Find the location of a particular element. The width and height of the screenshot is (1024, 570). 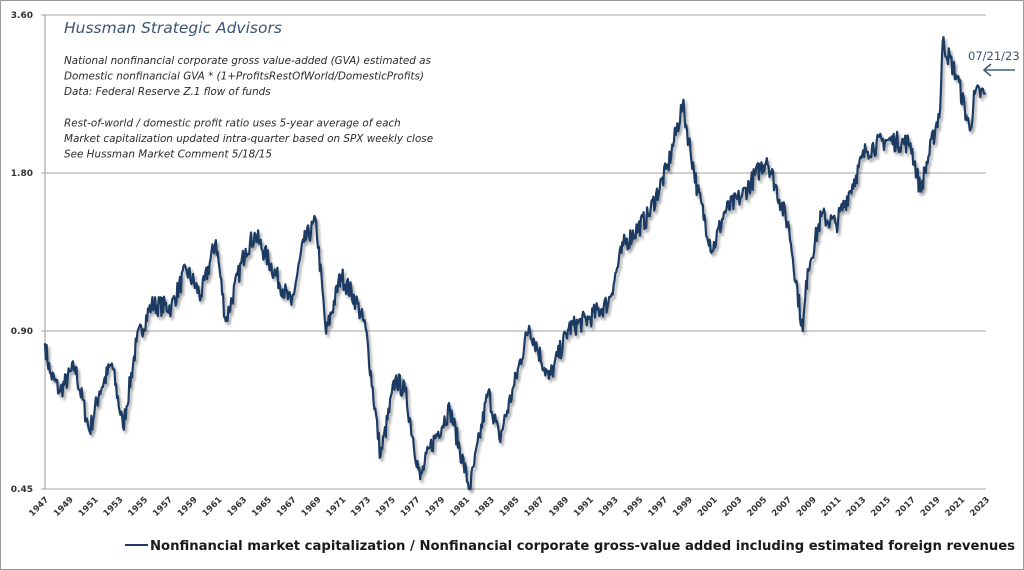

x-tick-label: 1961 is located at coordinates (213, 507).